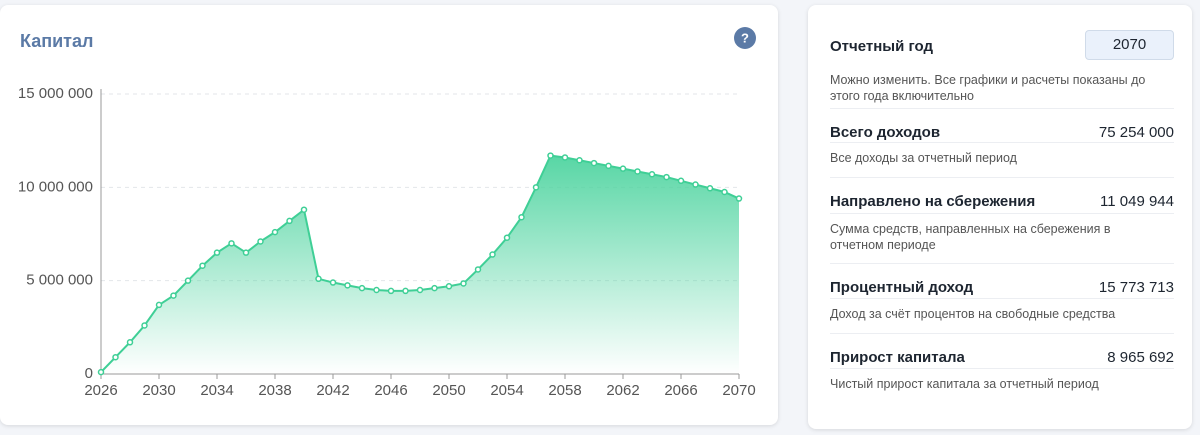  I want to click on item-value: 15 773 713, so click(1136, 287).